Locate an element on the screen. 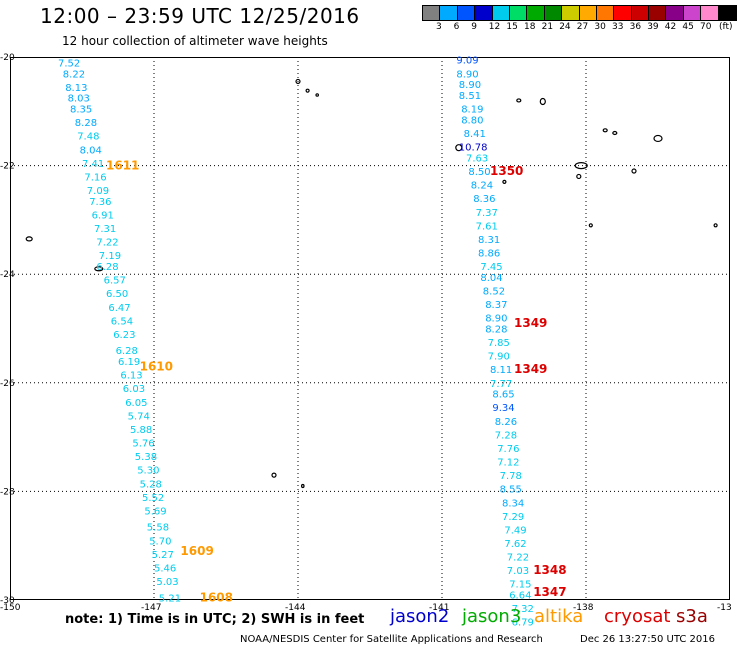 The width and height of the screenshot is (740, 650). legend-tick-label: 21 is located at coordinates (547, 27).